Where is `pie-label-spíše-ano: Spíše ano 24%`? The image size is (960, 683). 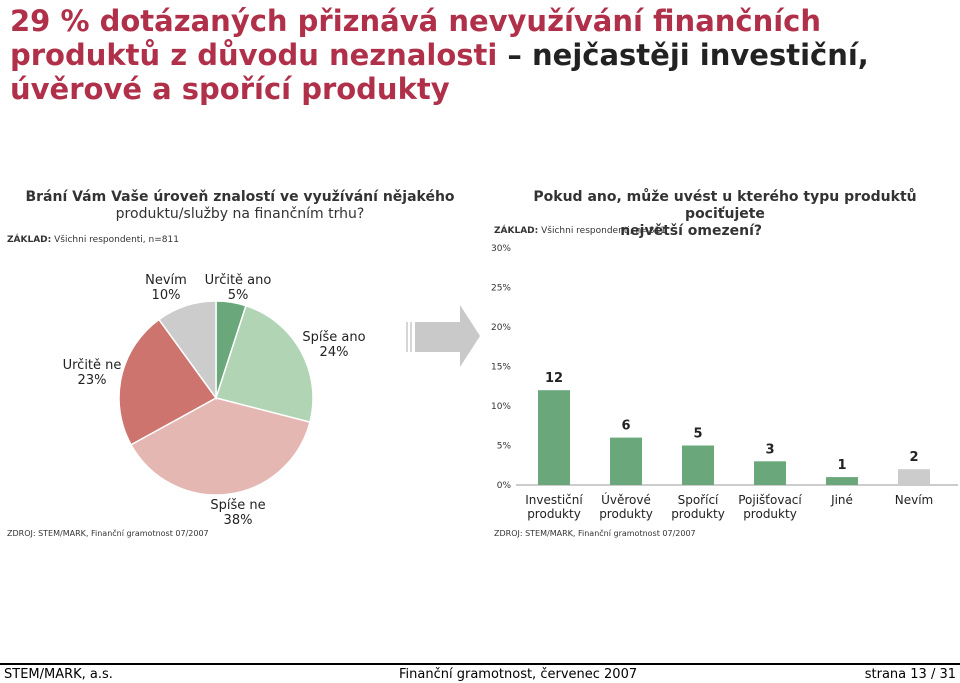
pie-label-spíše-ano: Spíše ano 24% is located at coordinates (333, 345).